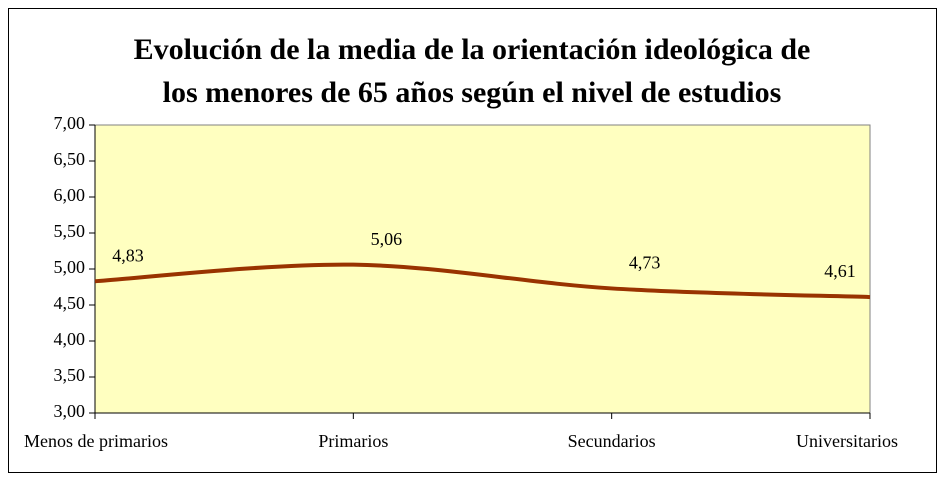  What do you see at coordinates (70, 411) in the screenshot?
I see `y-tick-label: 3,00` at bounding box center [70, 411].